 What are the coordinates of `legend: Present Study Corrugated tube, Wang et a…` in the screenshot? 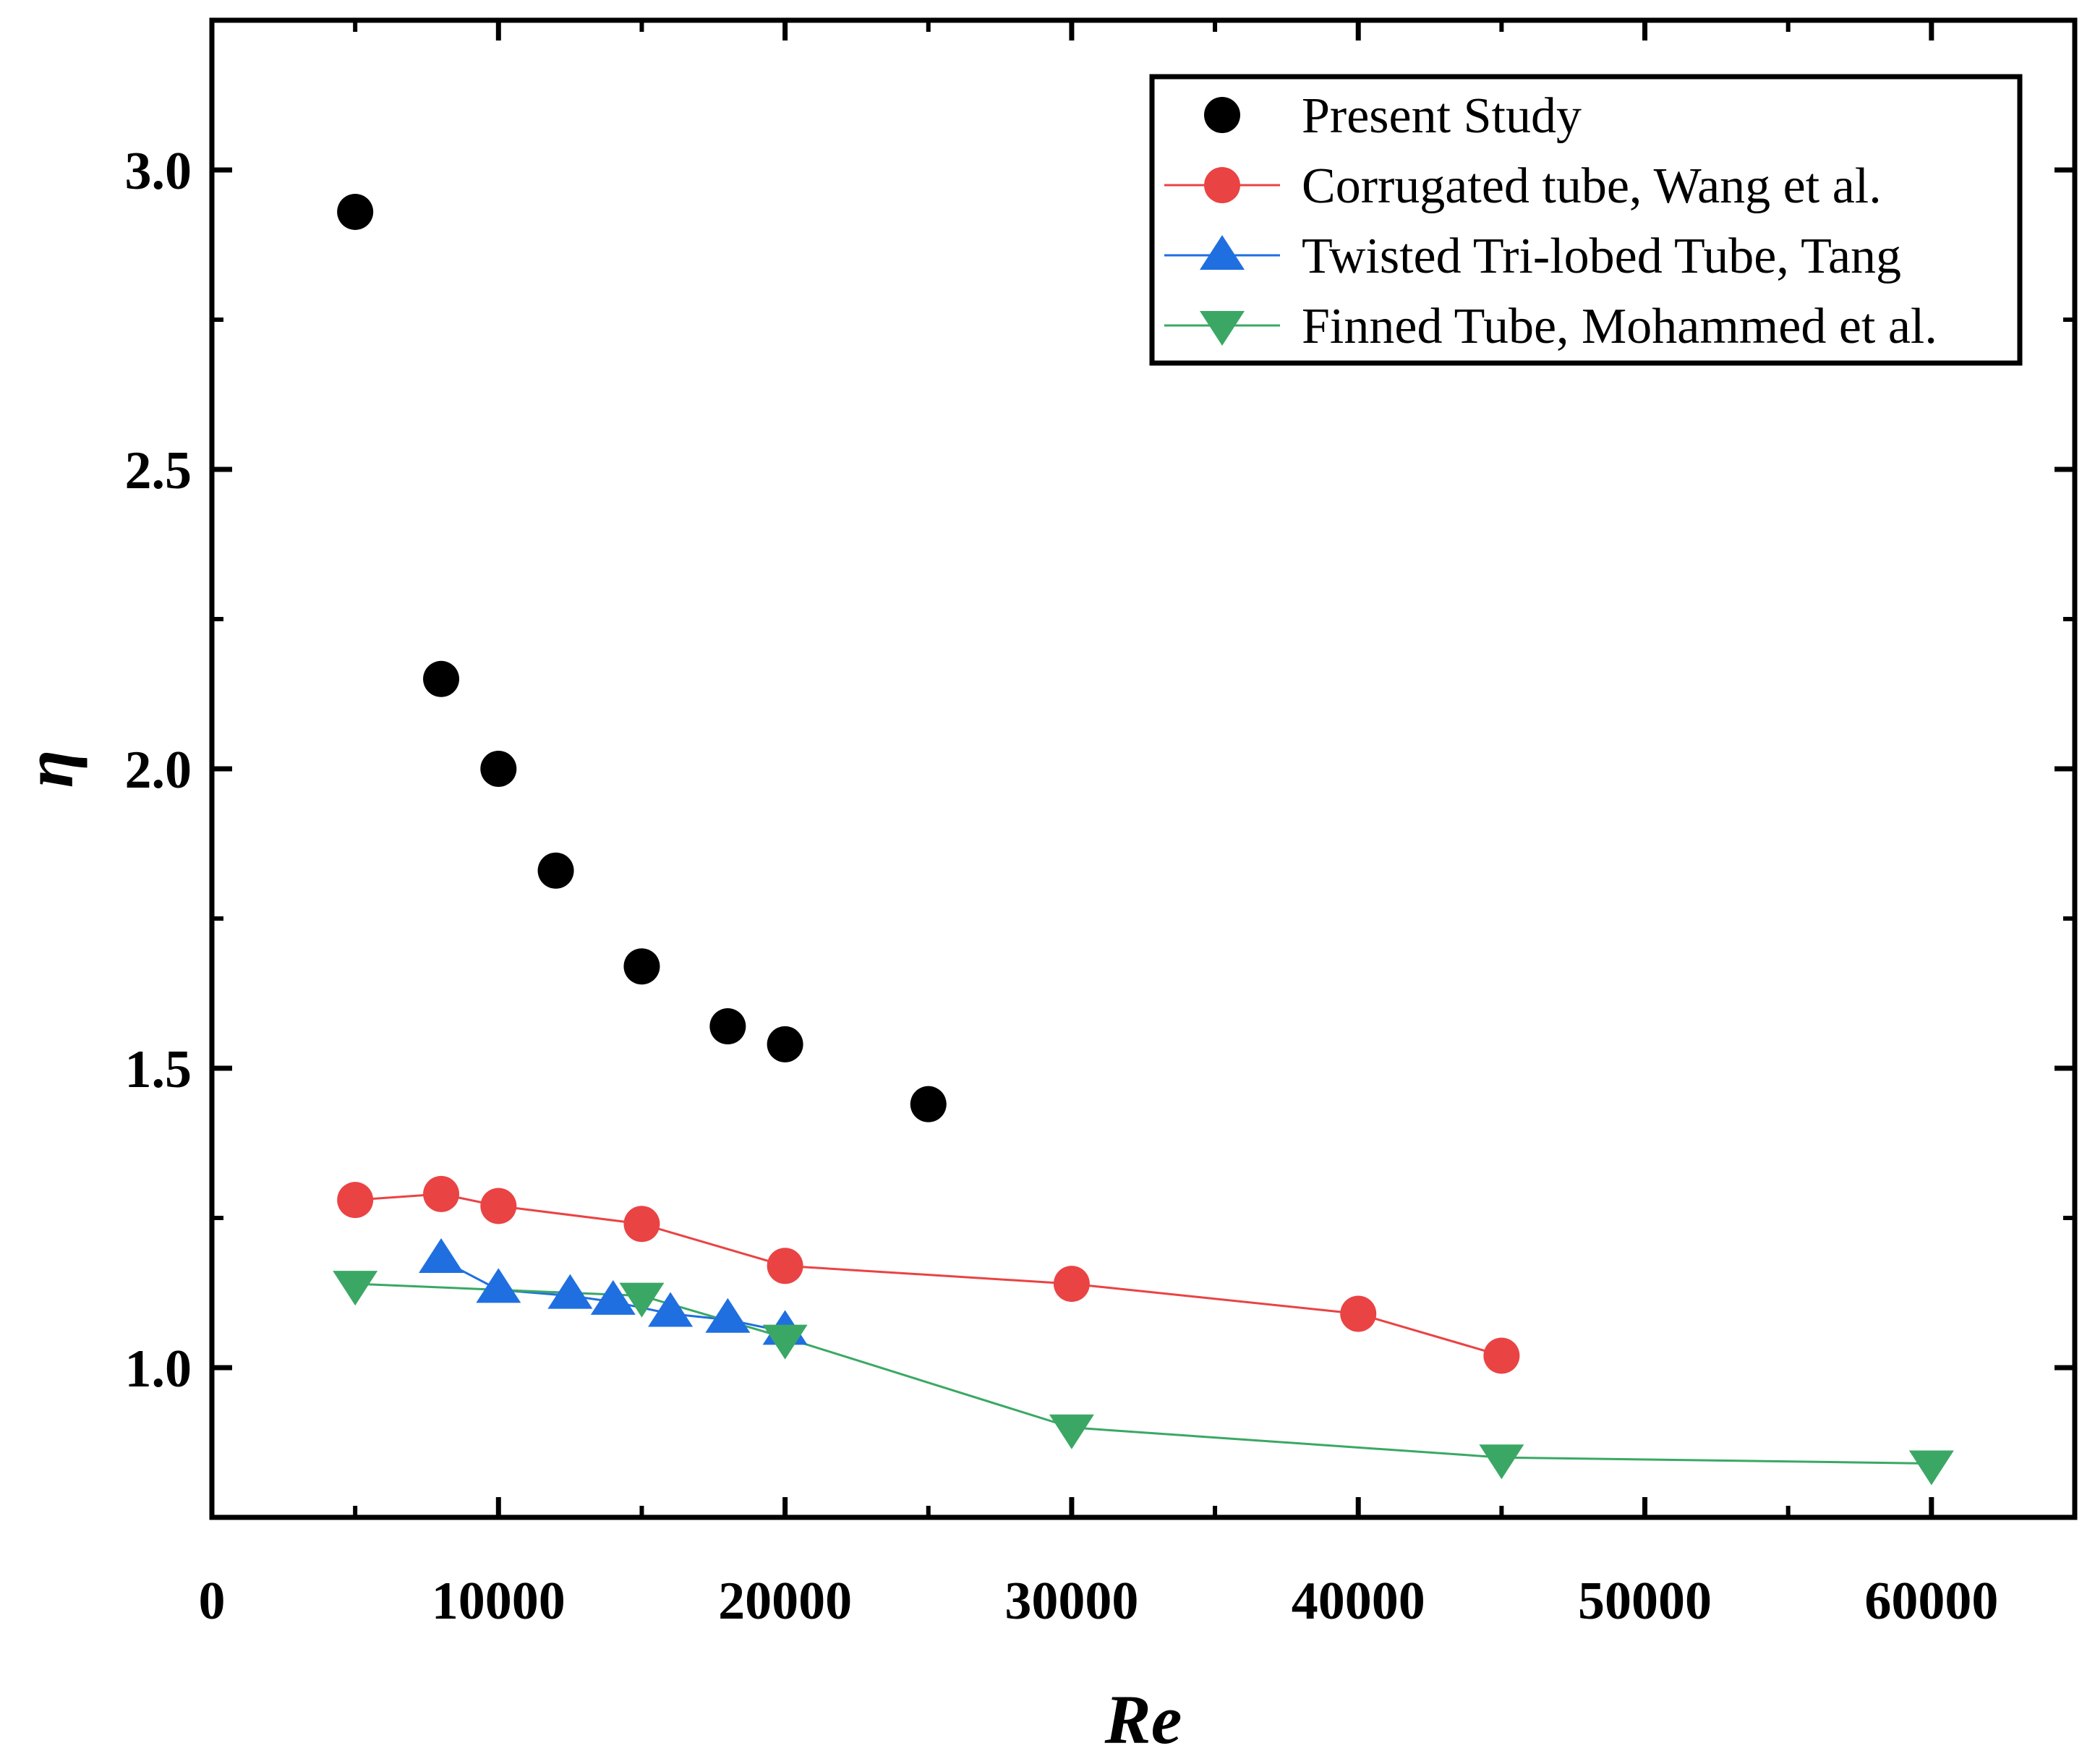 It's located at (1586, 220).